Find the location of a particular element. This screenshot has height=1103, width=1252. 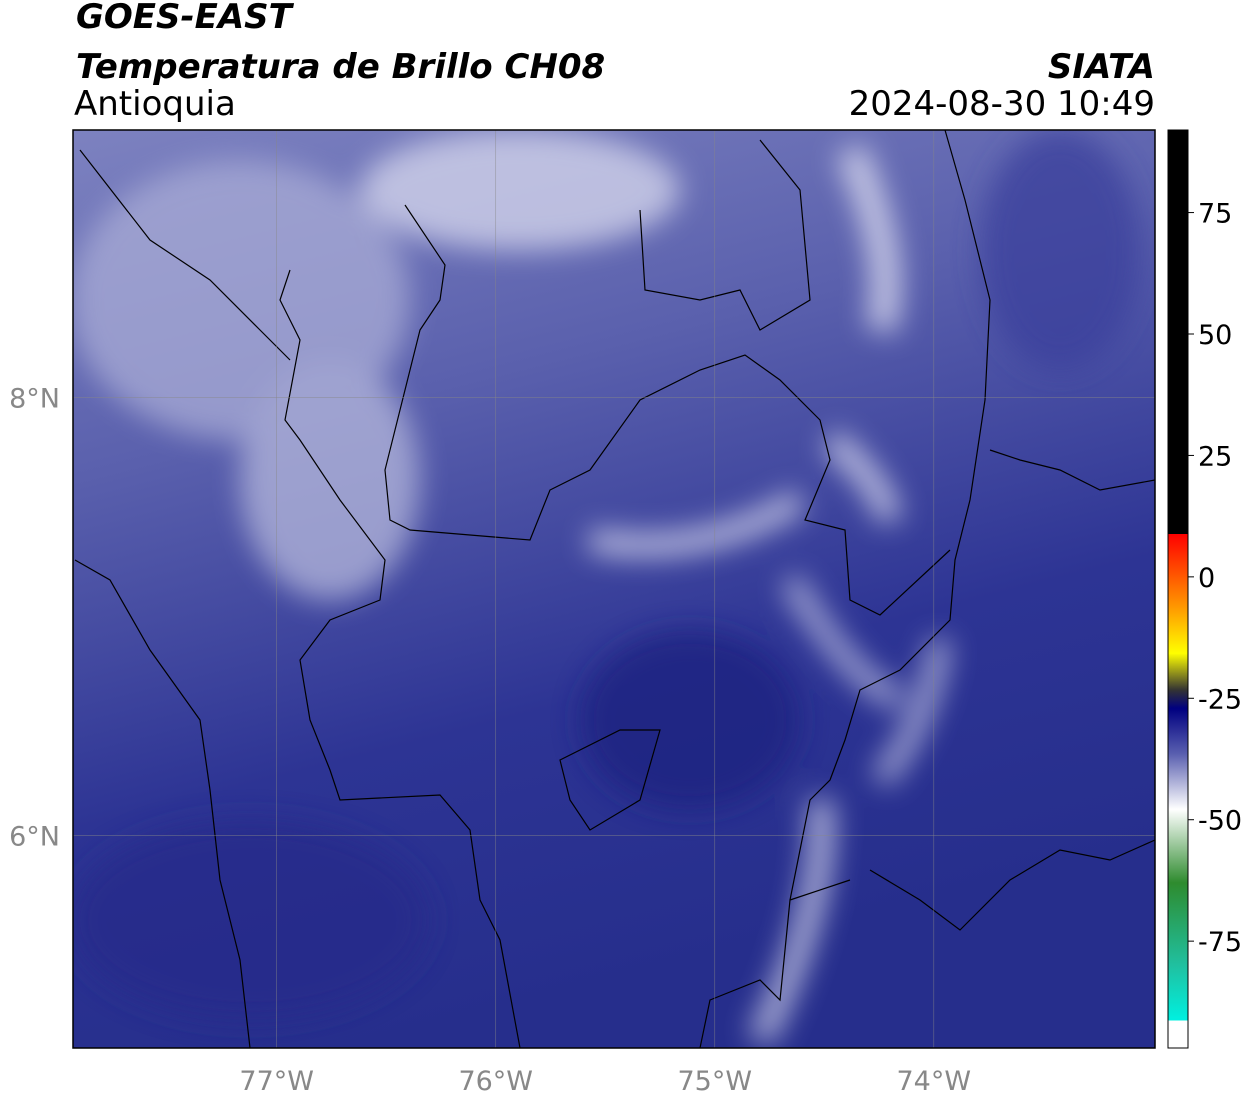

y-tick-label: 8°N is located at coordinates (34, 398).